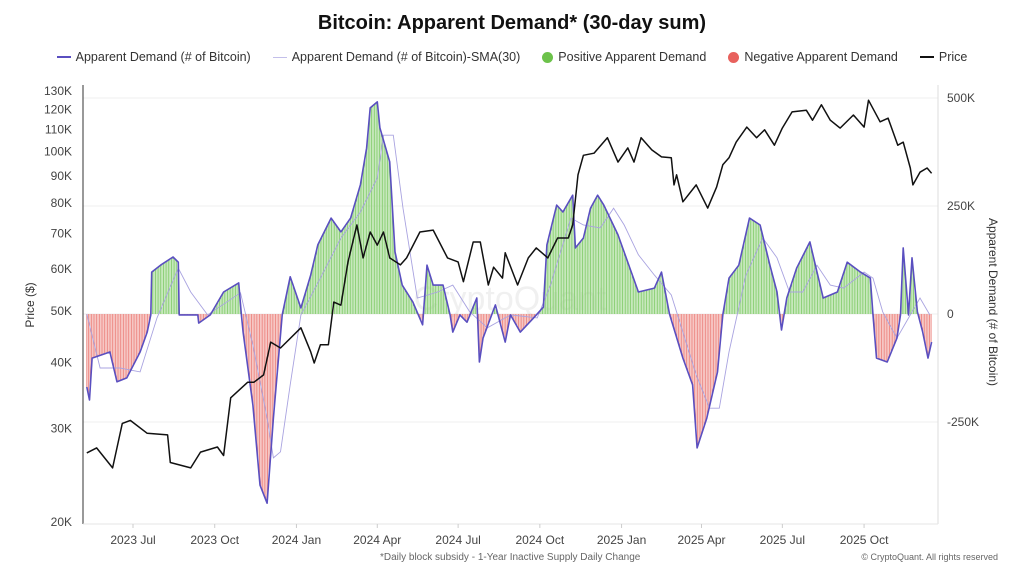 This screenshot has height=576, width=1024. What do you see at coordinates (953, 57) in the screenshot?
I see `legend-label: Price` at bounding box center [953, 57].